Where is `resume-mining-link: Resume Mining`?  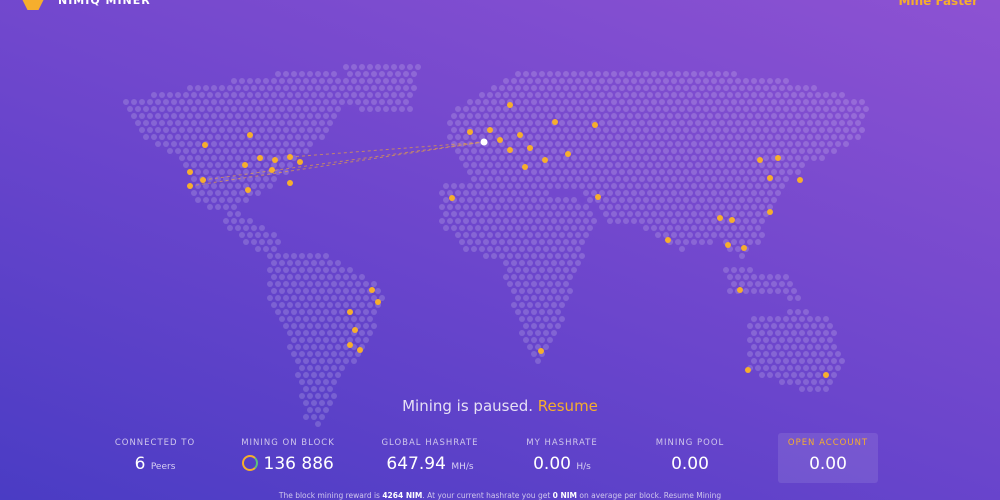
resume-mining-link: Resume Mining is located at coordinates (692, 495).